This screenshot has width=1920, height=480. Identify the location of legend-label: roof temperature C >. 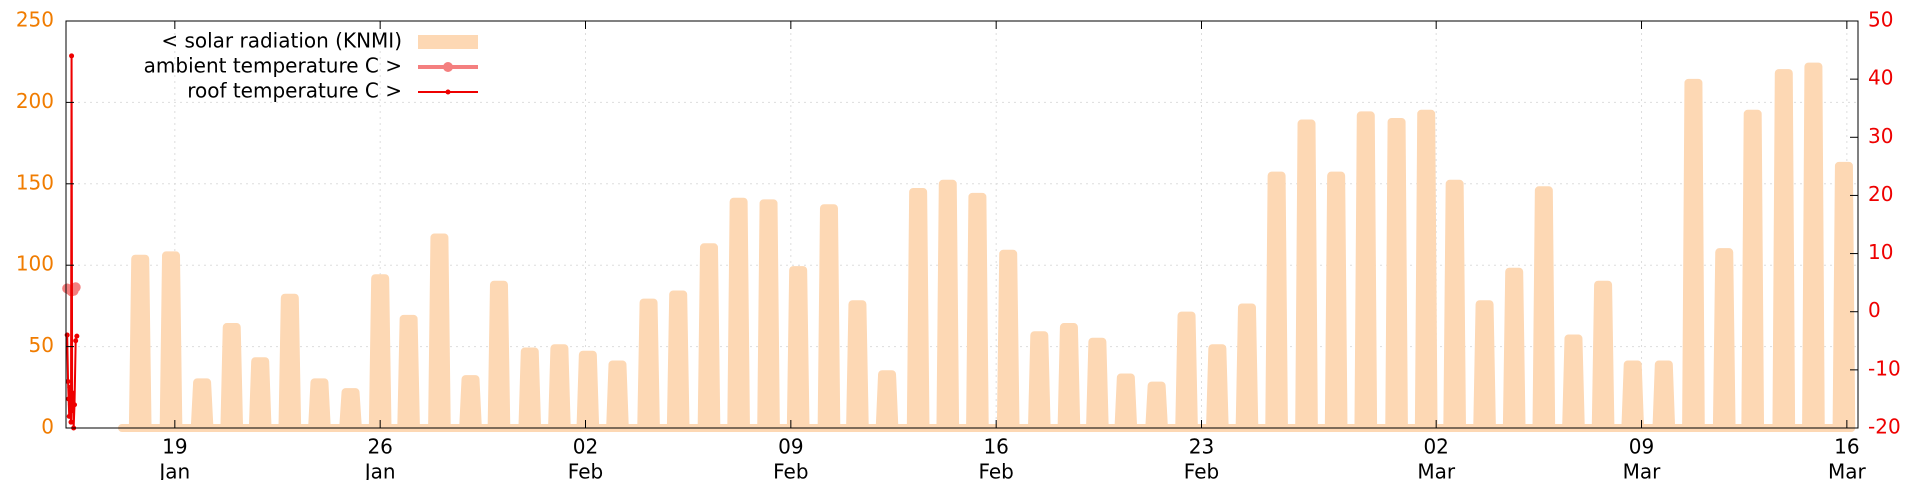
(294, 91).